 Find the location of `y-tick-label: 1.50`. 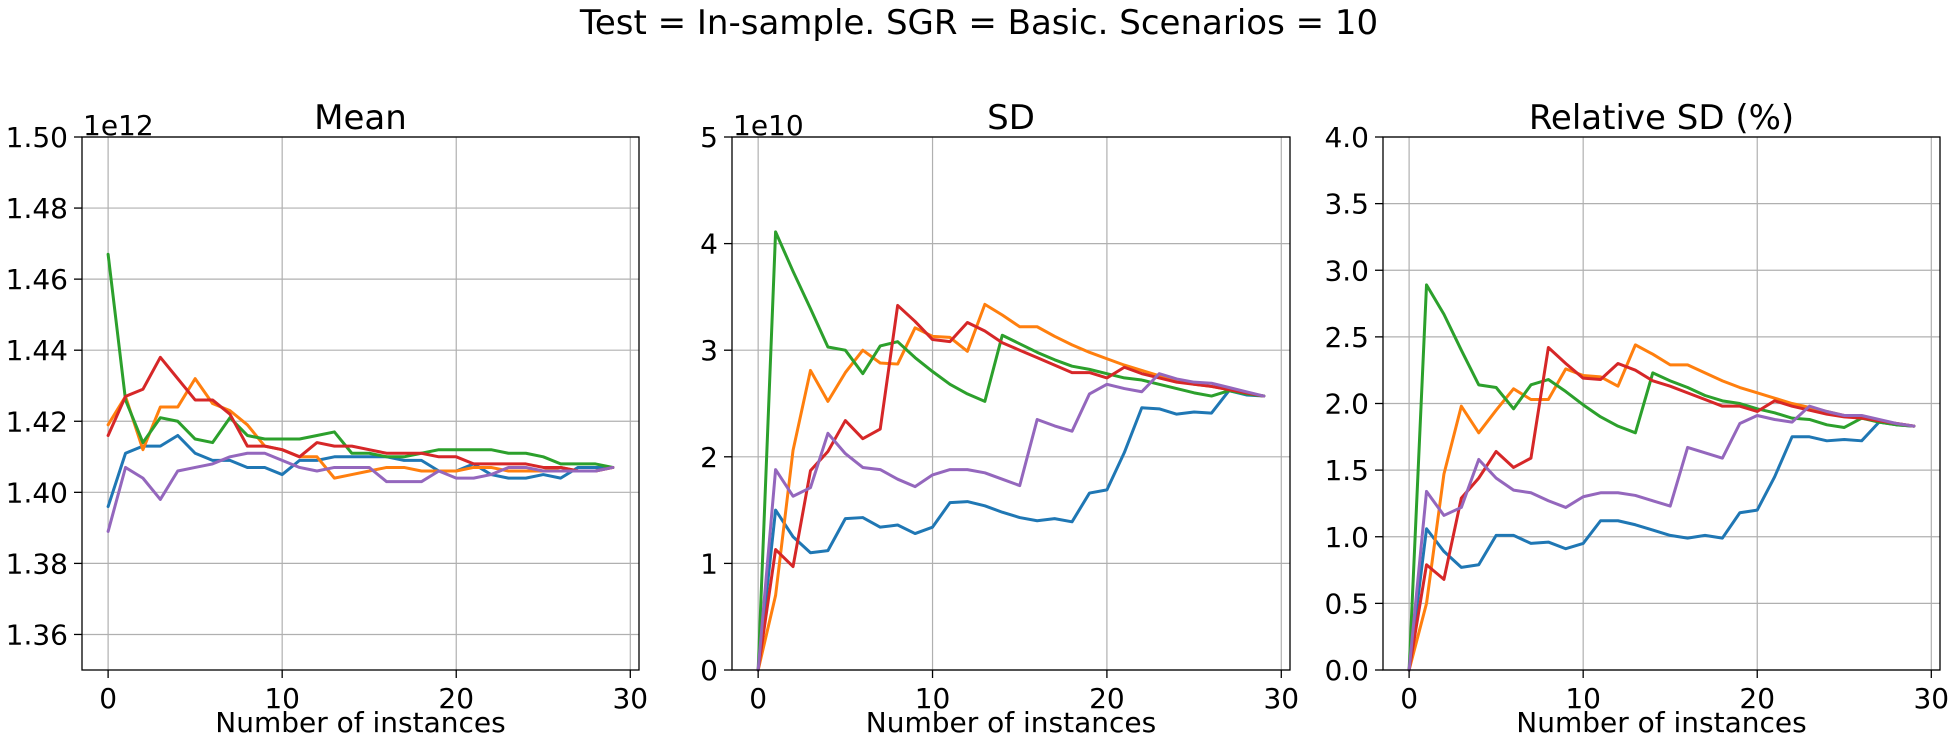

y-tick-label: 1.50 is located at coordinates (37, 137).